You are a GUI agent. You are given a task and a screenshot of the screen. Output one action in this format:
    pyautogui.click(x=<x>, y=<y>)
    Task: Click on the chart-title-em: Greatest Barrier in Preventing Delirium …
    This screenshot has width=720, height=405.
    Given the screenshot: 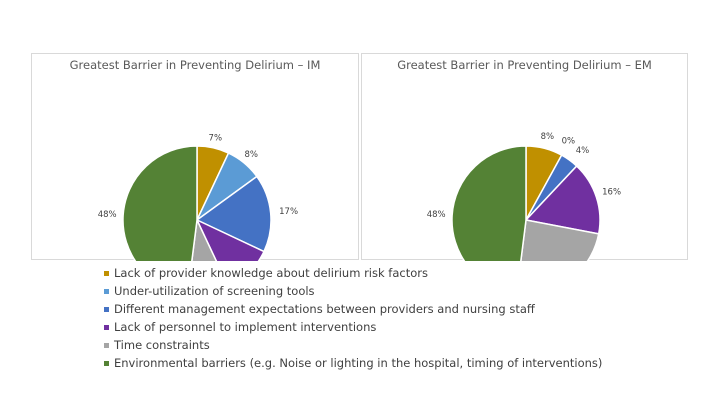 What is the action you would take?
    pyautogui.click(x=524, y=65)
    